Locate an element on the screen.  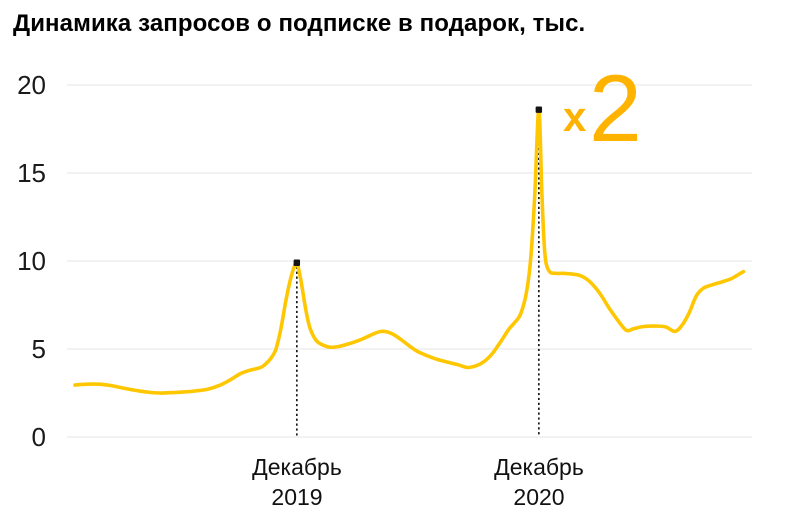
x-axis-label-dec-2020: Декабрь 2020 is located at coordinates (539, 482).